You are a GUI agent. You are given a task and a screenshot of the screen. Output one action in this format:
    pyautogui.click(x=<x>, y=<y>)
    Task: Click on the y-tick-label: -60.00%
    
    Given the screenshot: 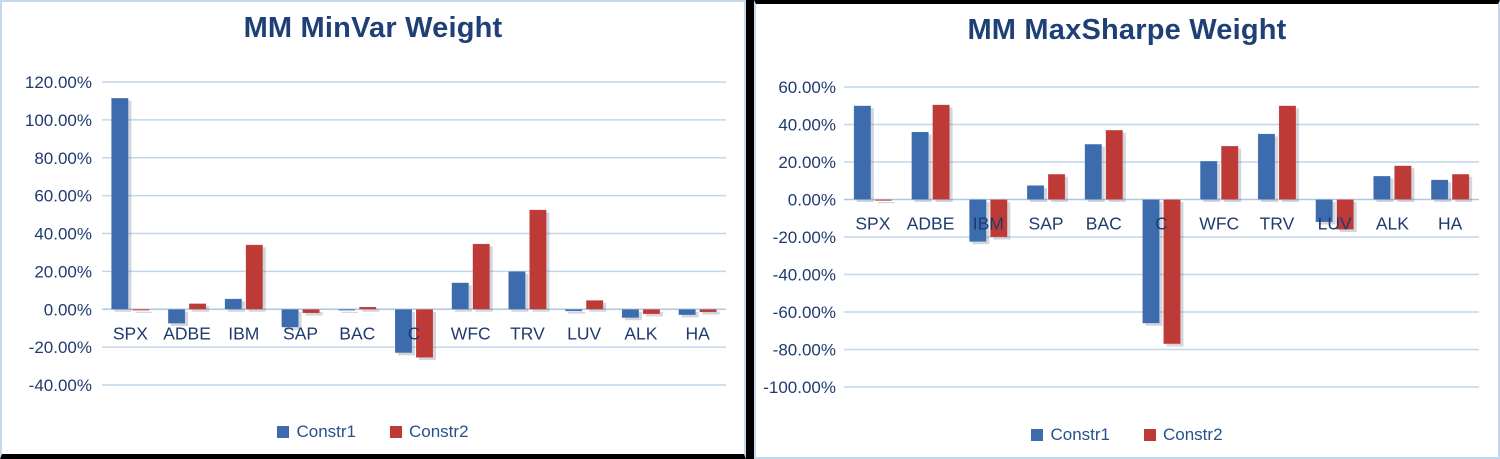 What is the action you would take?
    pyautogui.click(x=804, y=312)
    